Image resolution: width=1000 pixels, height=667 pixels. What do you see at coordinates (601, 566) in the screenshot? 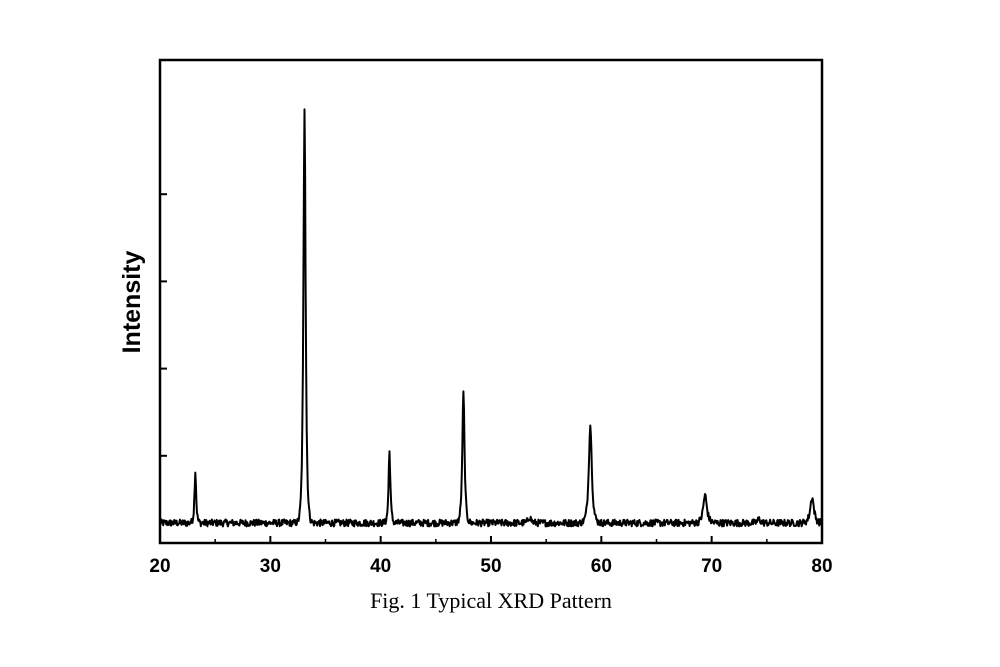
I see `x-tick-label-60: 60` at bounding box center [601, 566].